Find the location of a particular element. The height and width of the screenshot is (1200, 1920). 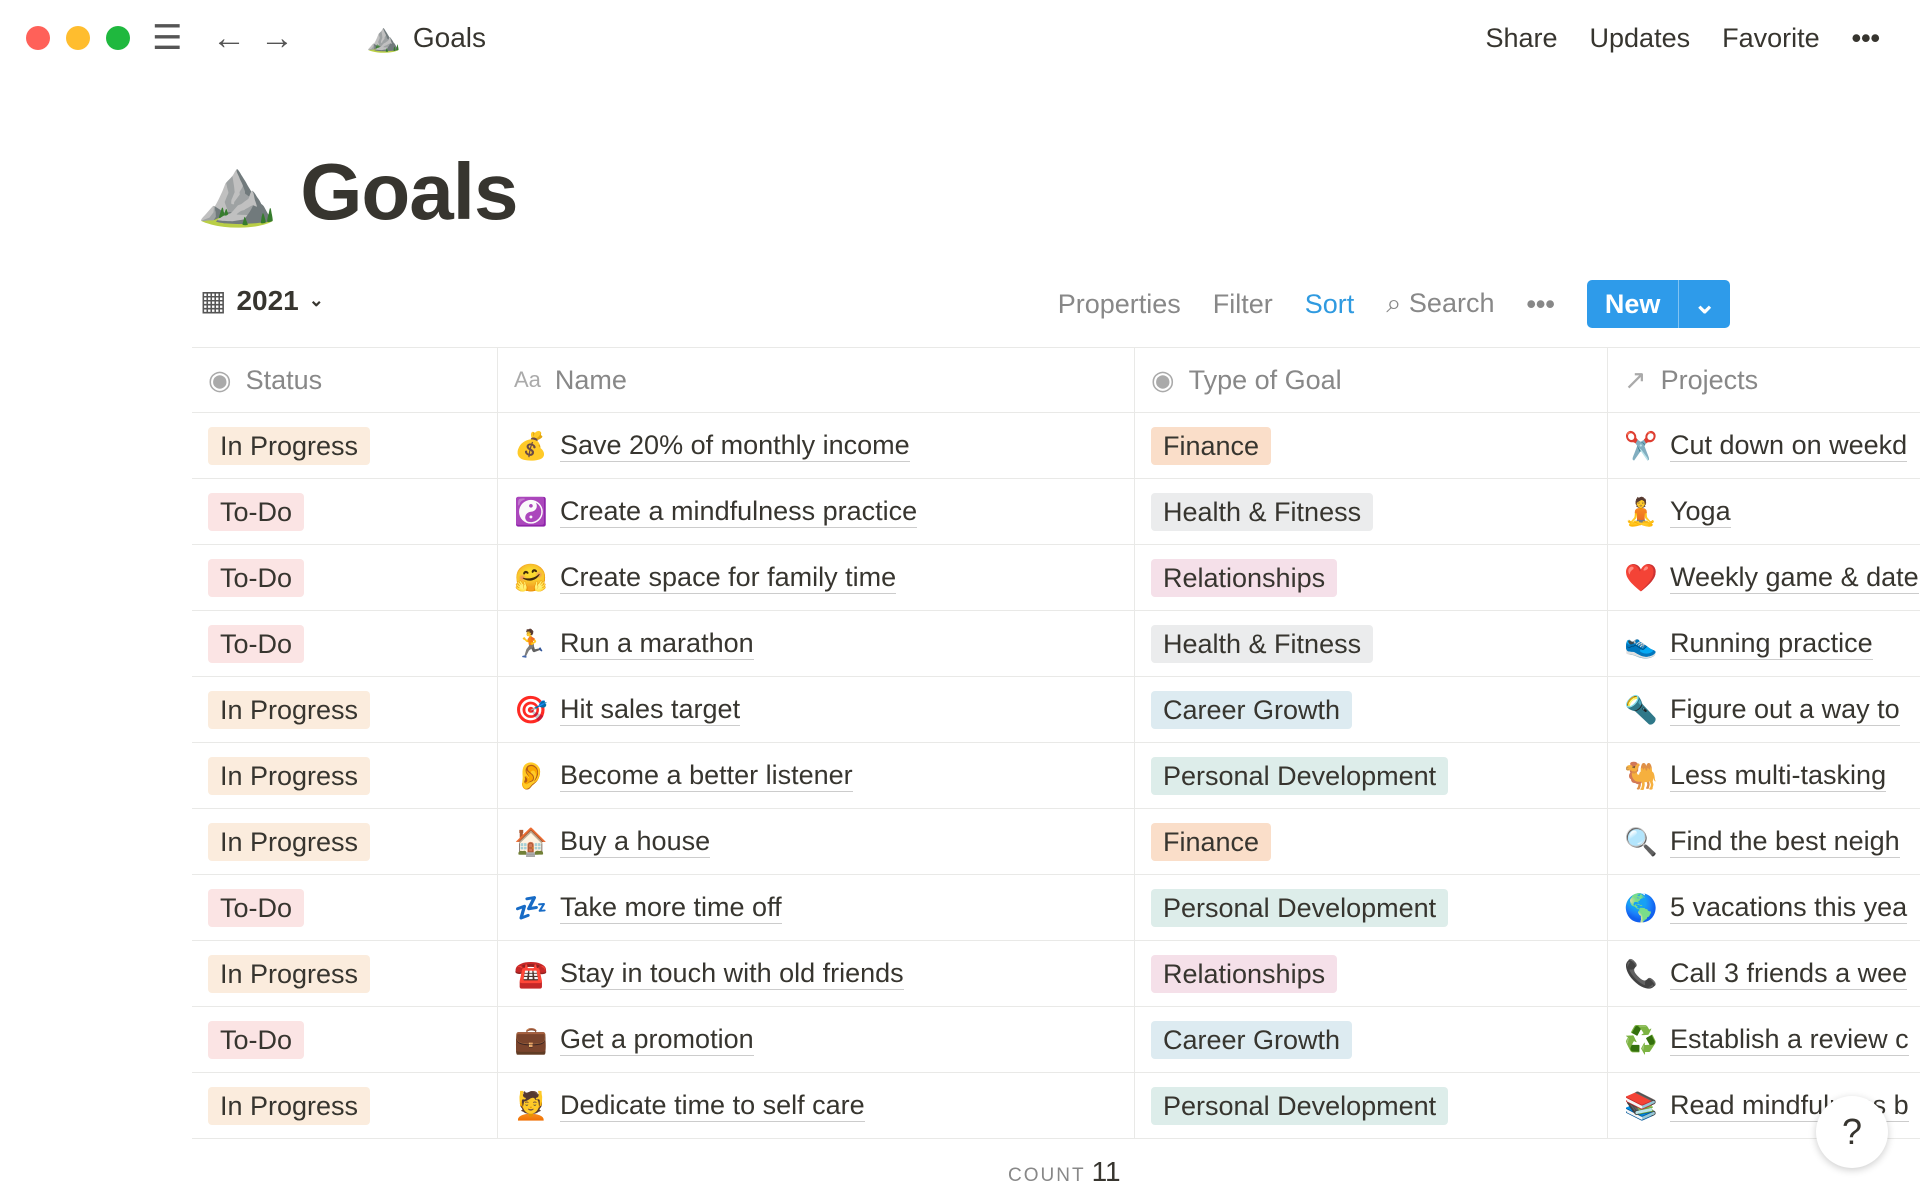

name-cell: 👂 Become a better listener is located at coordinates (816, 775).